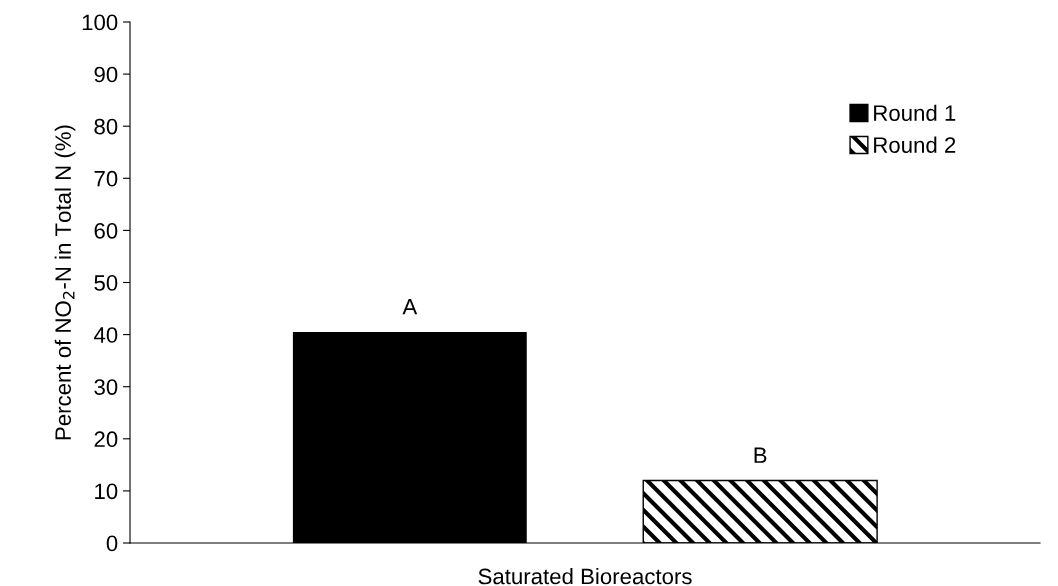  What do you see at coordinates (106, 439) in the screenshot?
I see `y-tick-label: 20` at bounding box center [106, 439].